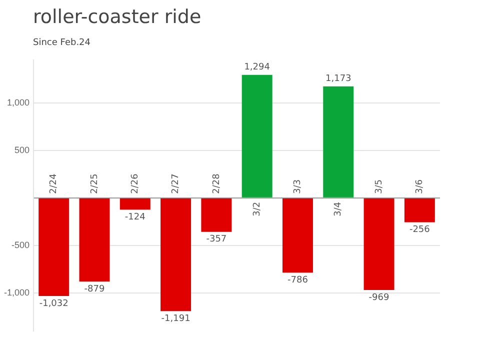 This screenshot has height=341, width=500. What do you see at coordinates (257, 67) in the screenshot?
I see `data-label: 1,294` at bounding box center [257, 67].